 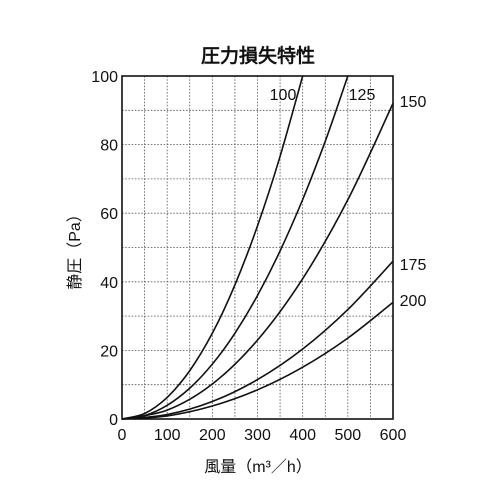 What do you see at coordinates (393, 435) in the screenshot?
I see `x-tick-label: 600` at bounding box center [393, 435].